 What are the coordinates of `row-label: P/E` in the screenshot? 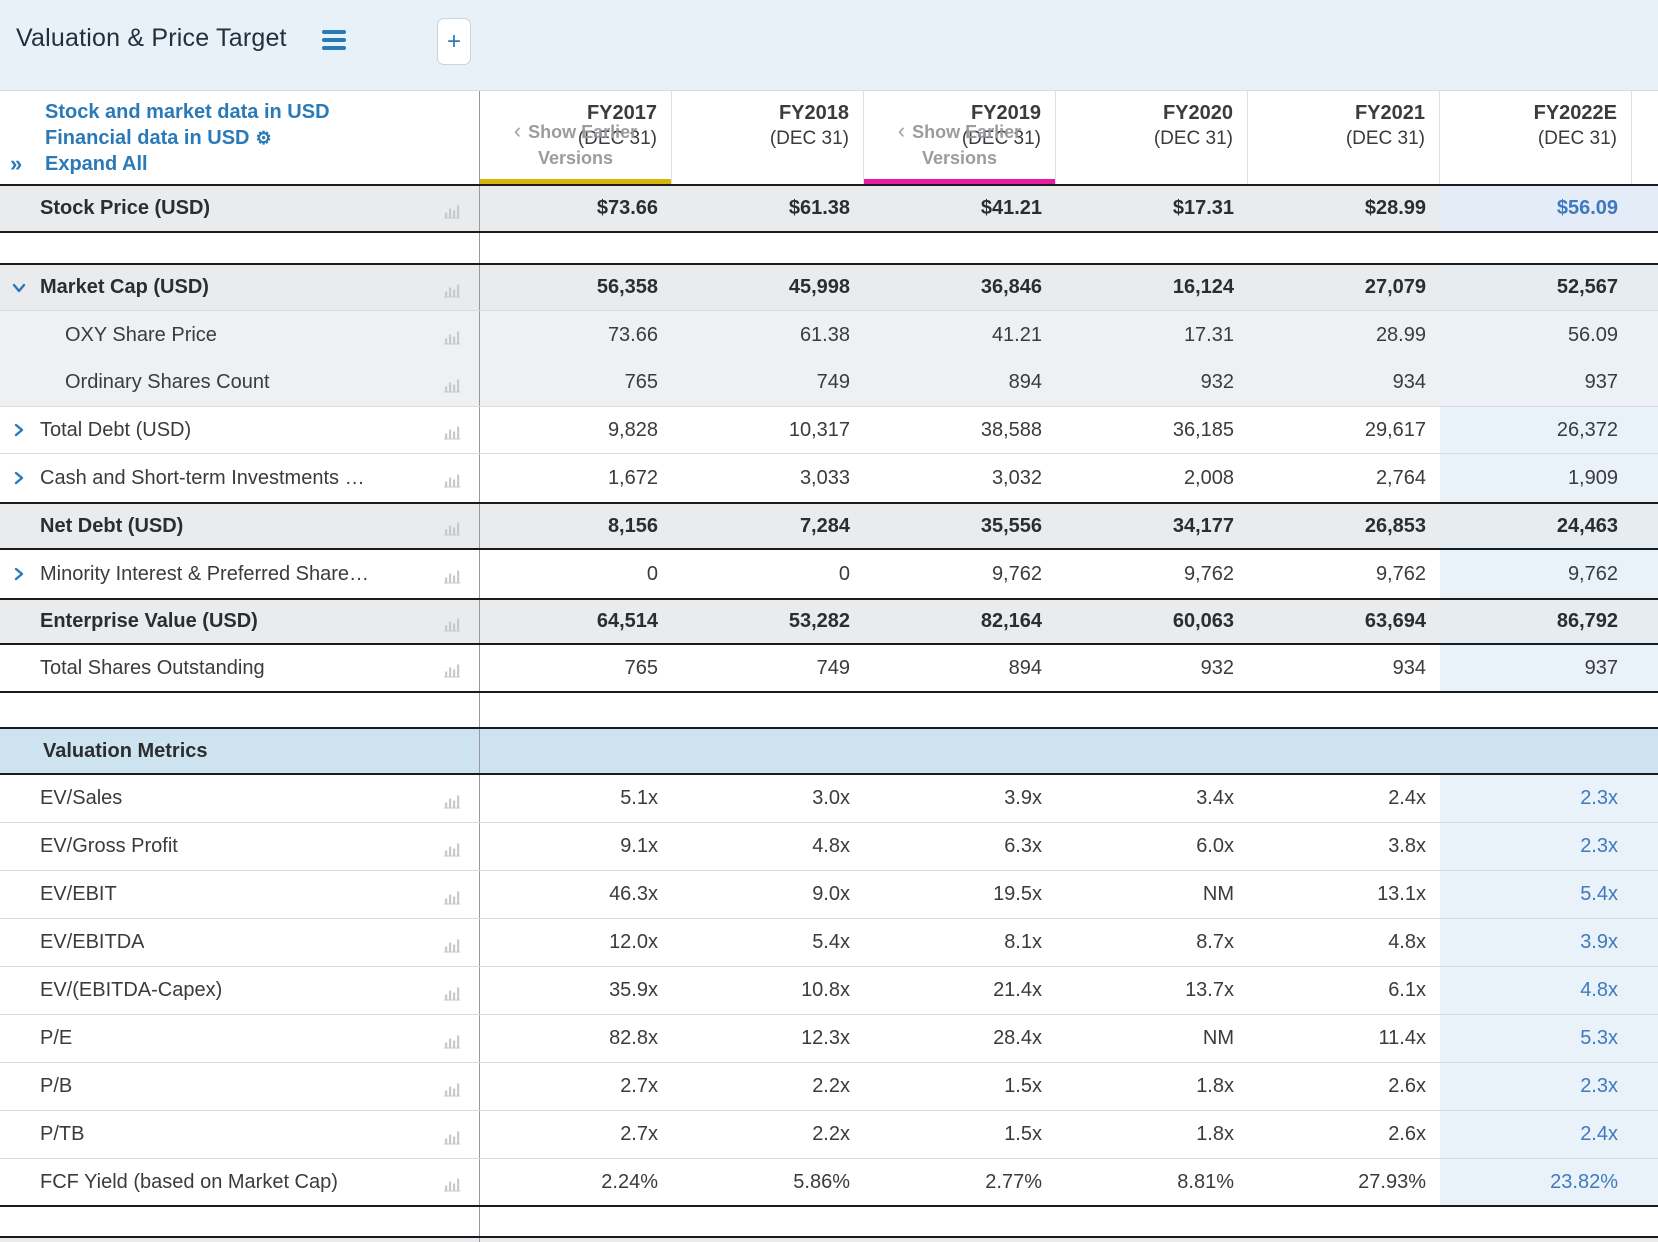 It's located at (56, 1038).